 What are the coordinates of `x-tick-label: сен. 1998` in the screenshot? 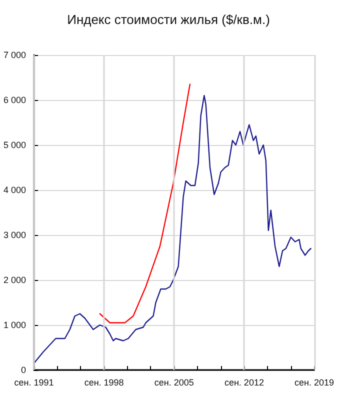 It's located at (104, 383).